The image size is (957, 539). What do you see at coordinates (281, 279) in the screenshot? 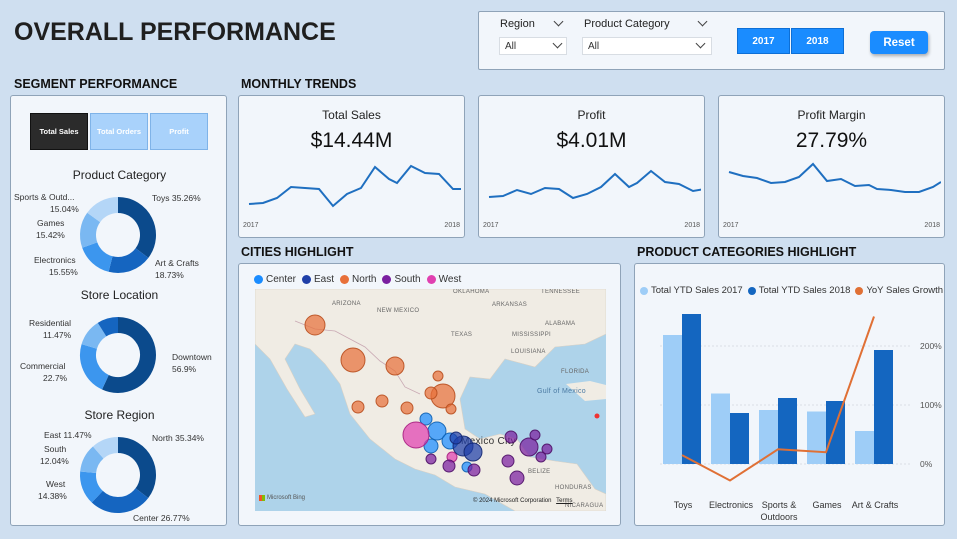
I see `legend-center: Center` at bounding box center [281, 279].